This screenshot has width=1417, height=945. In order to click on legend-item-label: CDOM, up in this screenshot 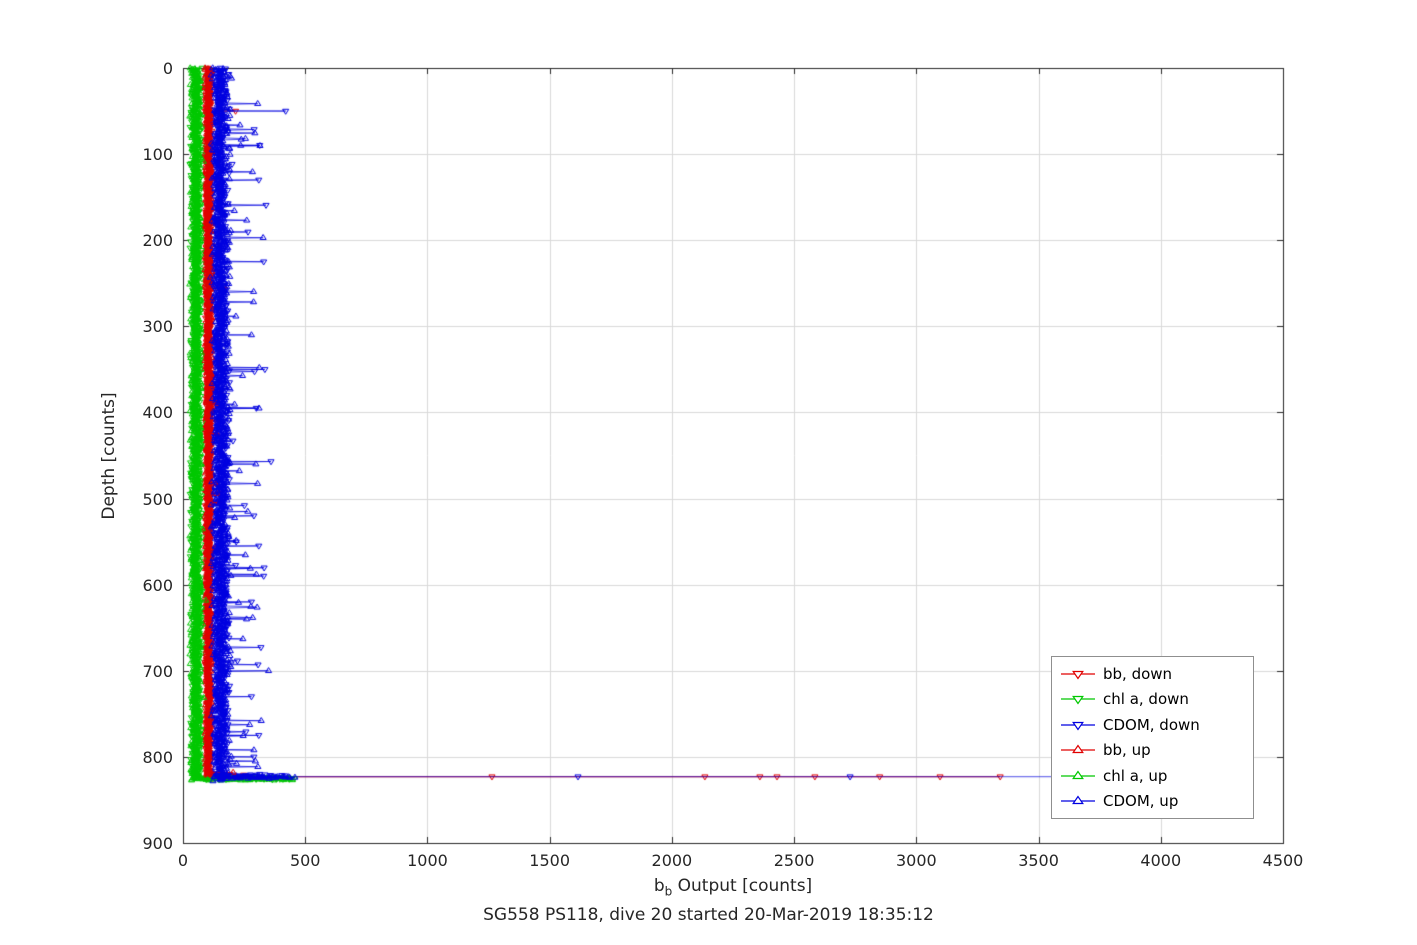, I will do `click(1141, 801)`.